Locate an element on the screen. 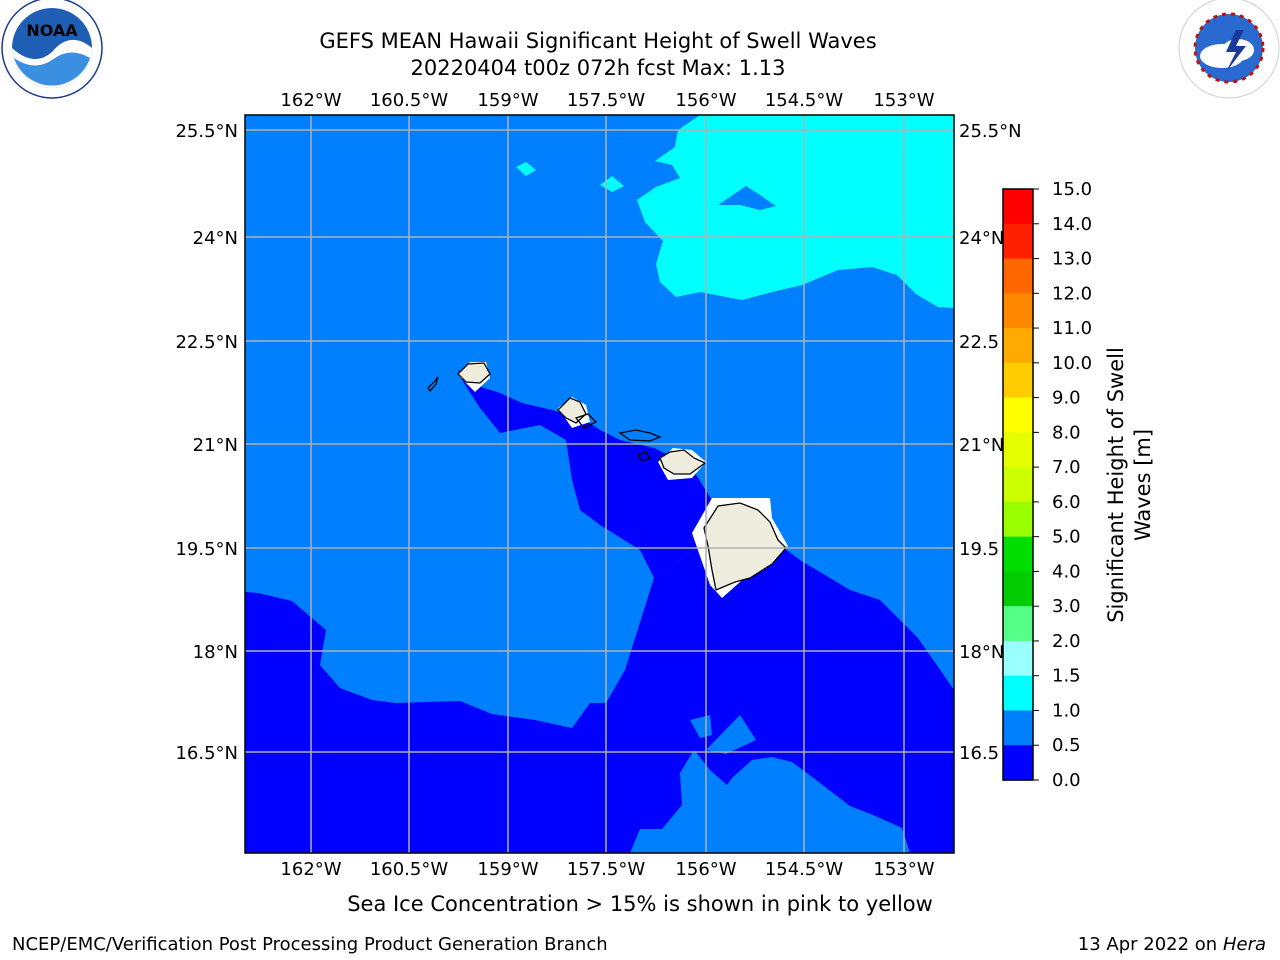 This screenshot has width=1280, height=960. colorbar-frame is located at coordinates (1018, 484).